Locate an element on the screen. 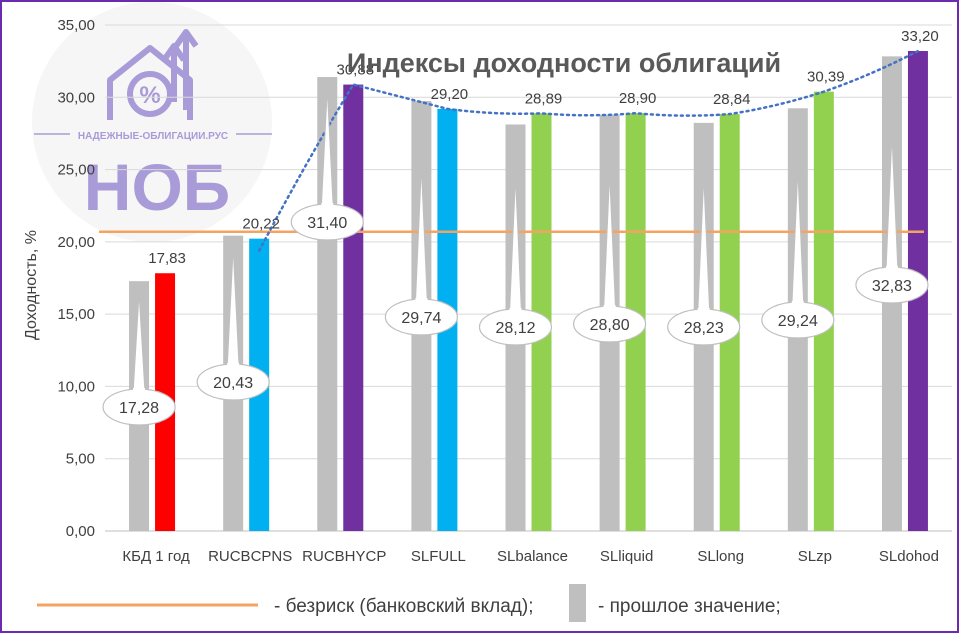  data-label-current: 17,83 is located at coordinates (167, 258).